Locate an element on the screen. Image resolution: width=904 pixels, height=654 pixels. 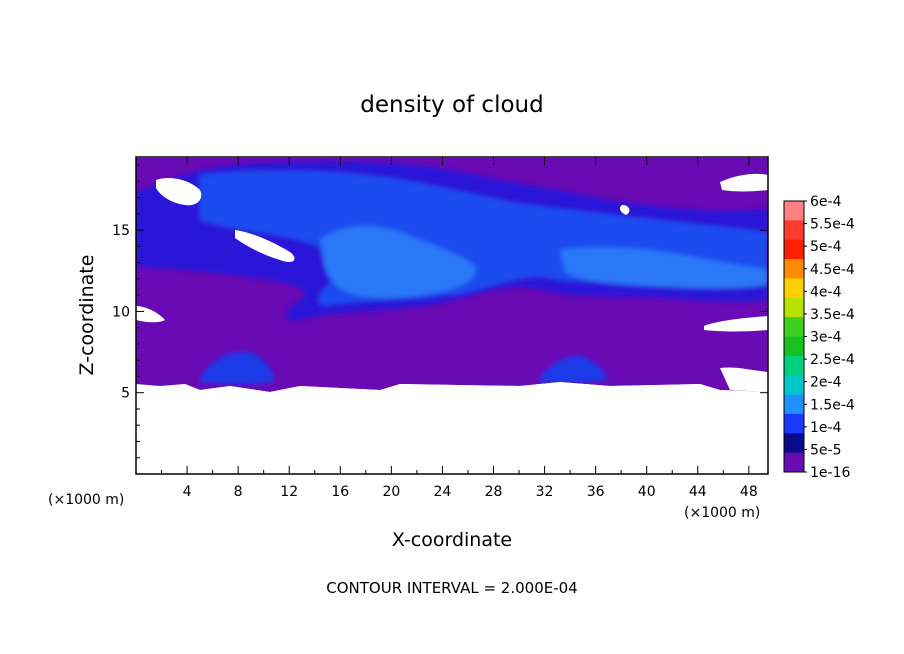
colorbar-label: 5e-4 is located at coordinates (826, 247).